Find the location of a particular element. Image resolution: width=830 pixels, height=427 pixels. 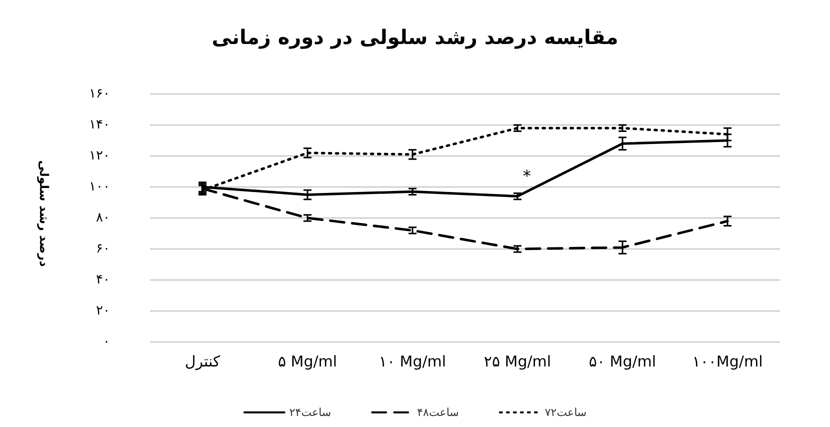

x-tick-label: ۵۰ Mg/ml is located at coordinates (622, 361).